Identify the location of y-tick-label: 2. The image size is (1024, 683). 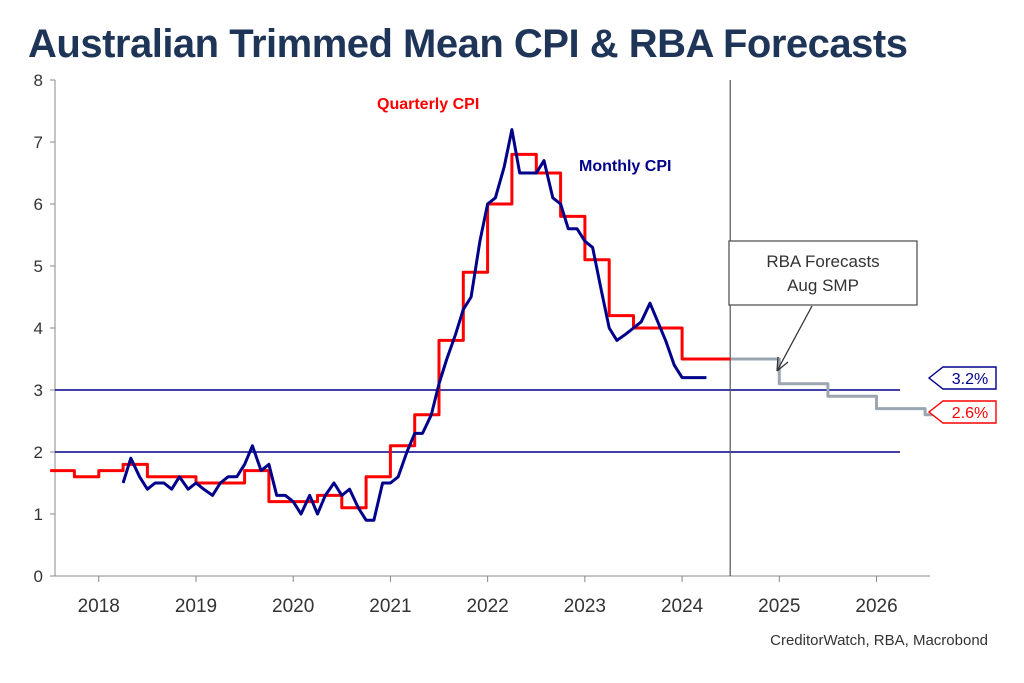
(38, 452).